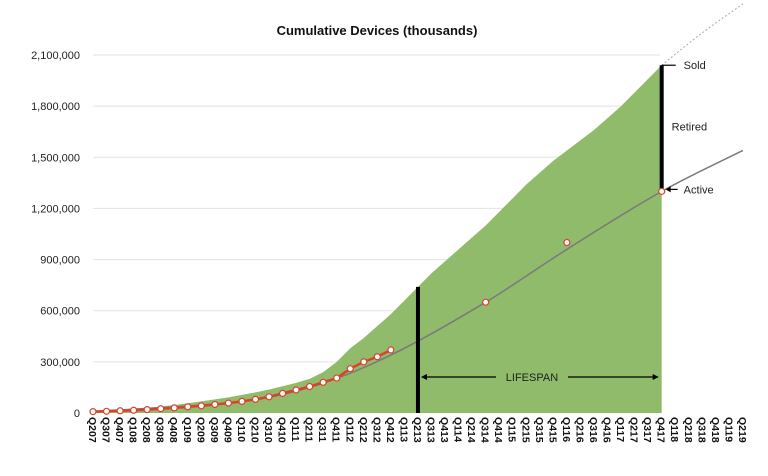 The image size is (768, 476). I want to click on x-tick-label: Q108, so click(133, 430).